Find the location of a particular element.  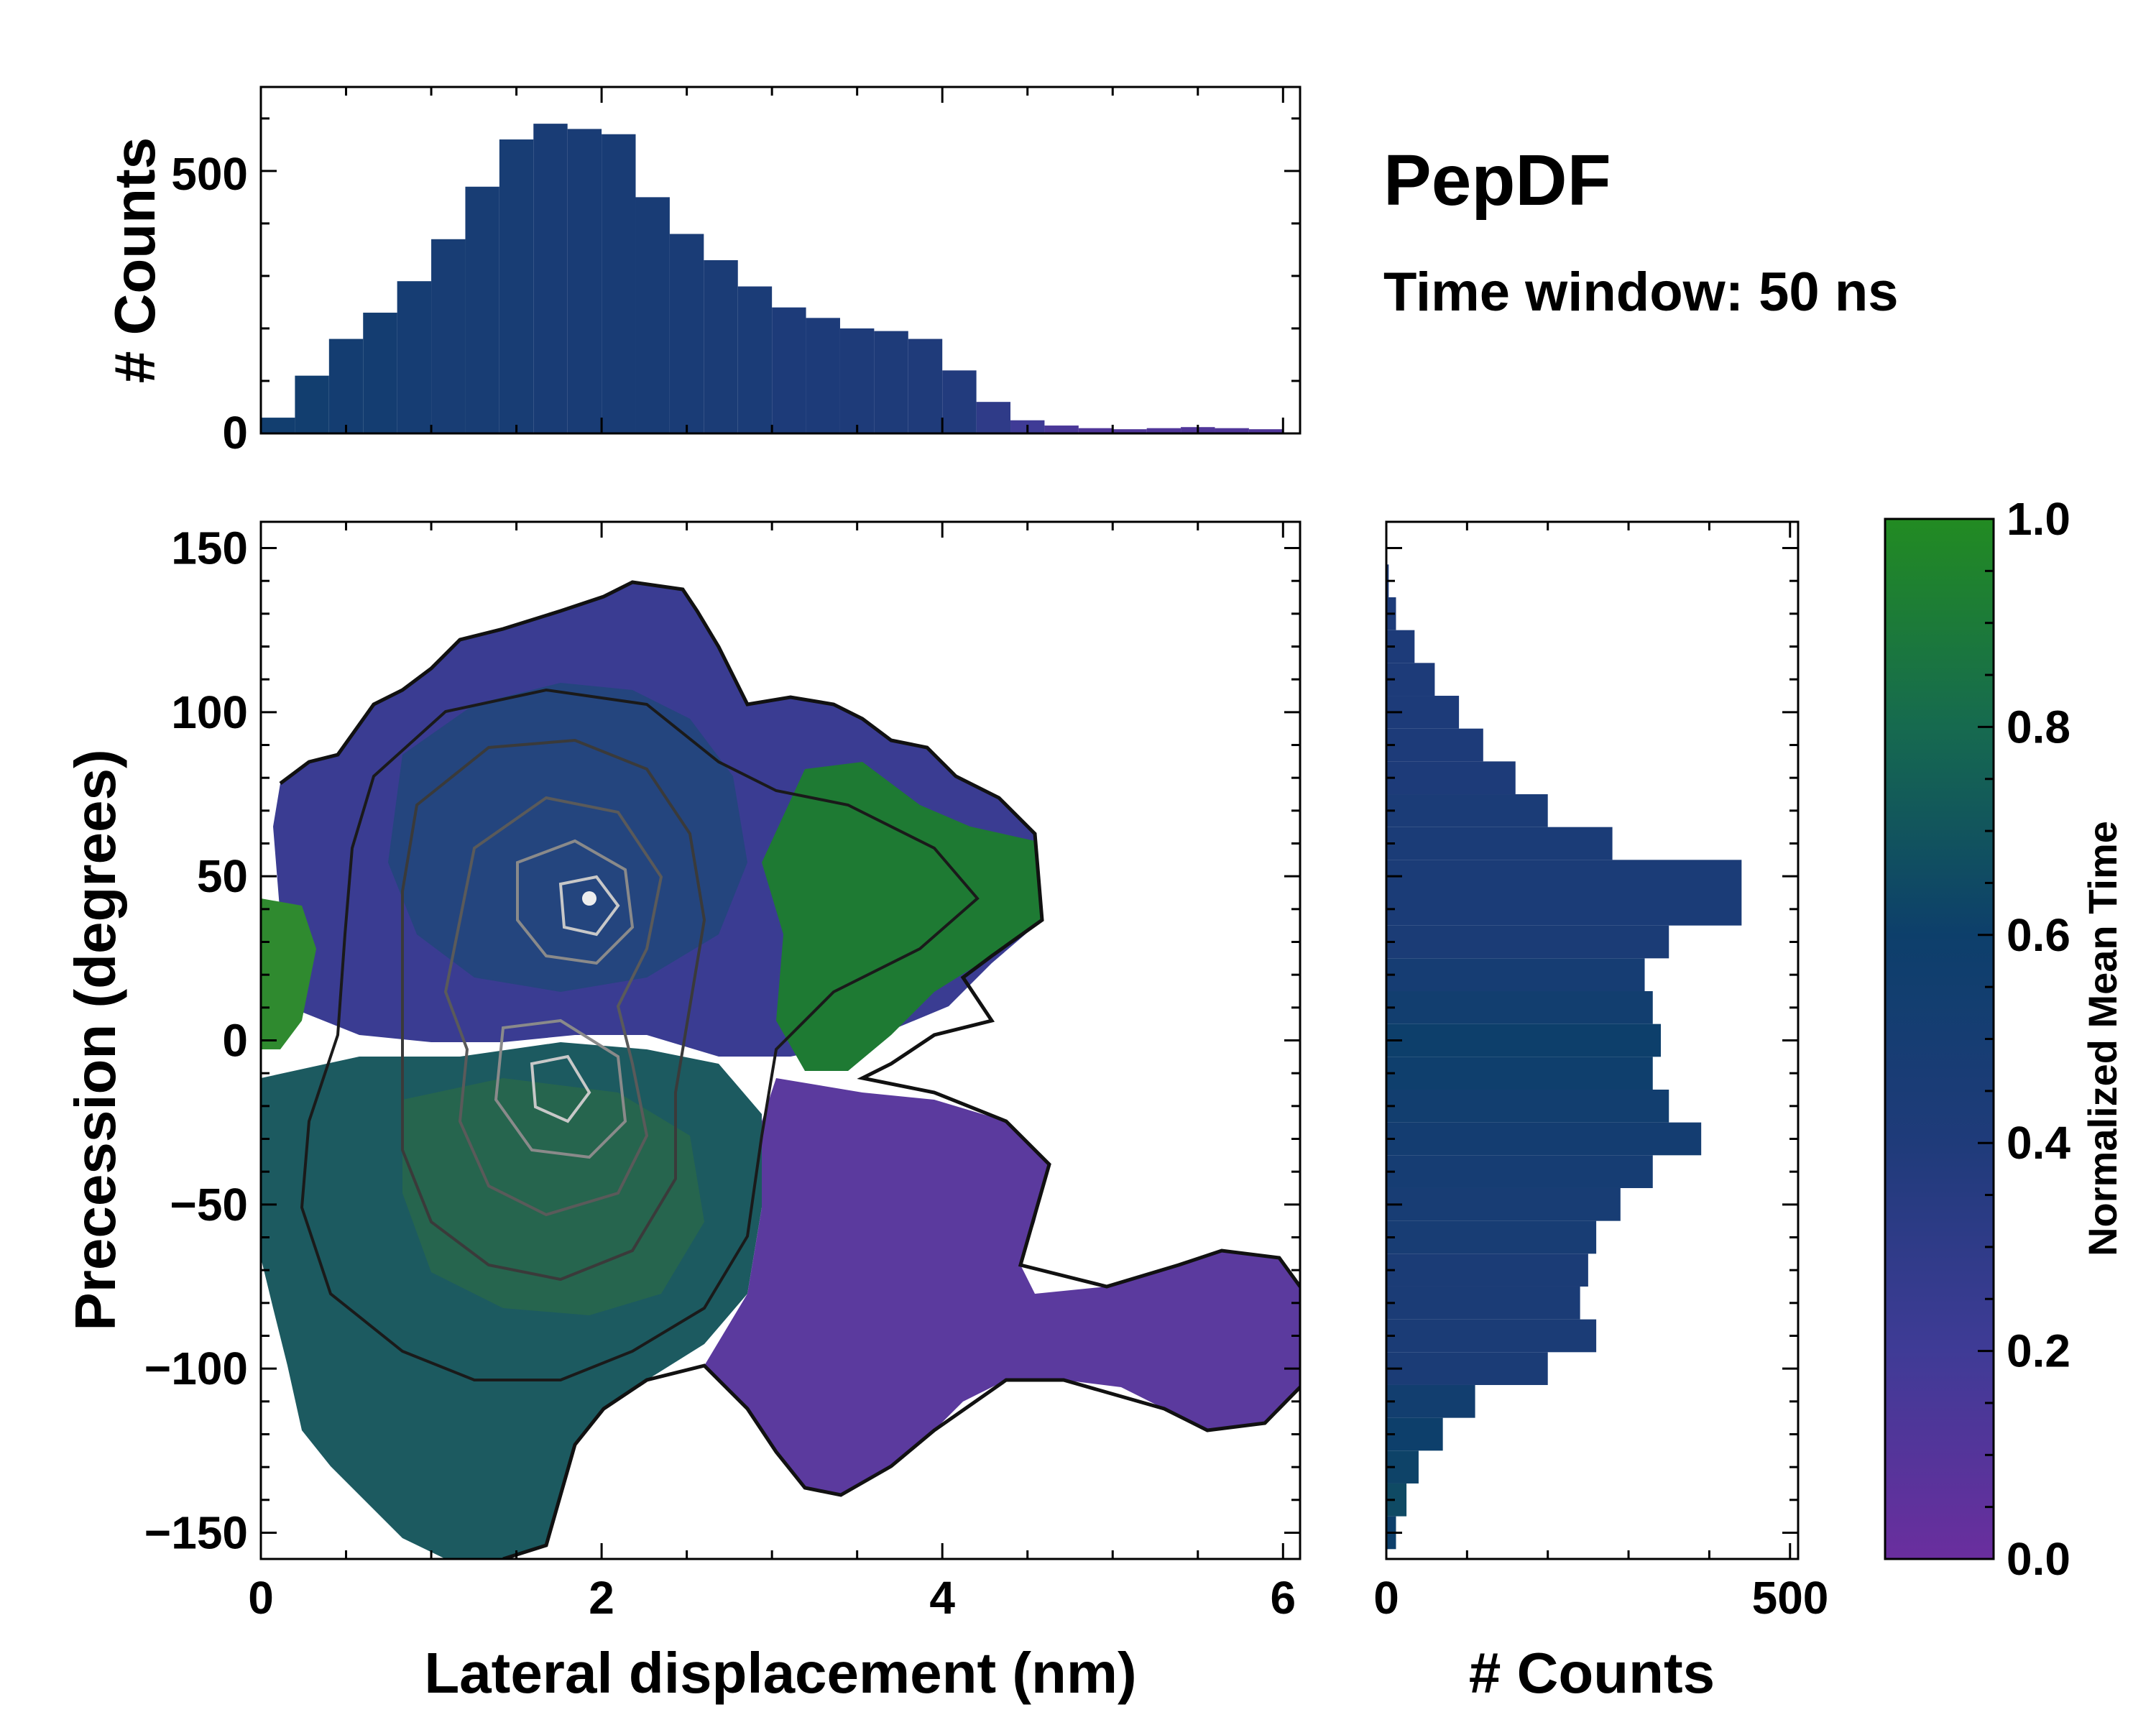

top-histogram-ticks is located at coordinates (779, 261).